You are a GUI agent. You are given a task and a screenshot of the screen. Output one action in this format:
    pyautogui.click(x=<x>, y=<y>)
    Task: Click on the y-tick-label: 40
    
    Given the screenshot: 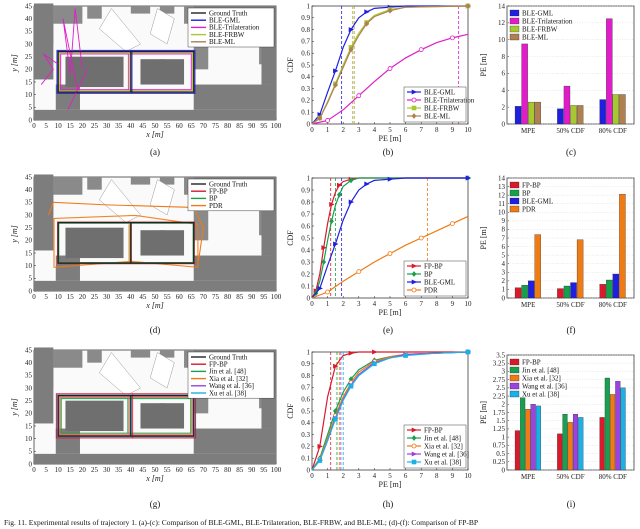 What is the action you would take?
    pyautogui.click(x=29, y=363)
    